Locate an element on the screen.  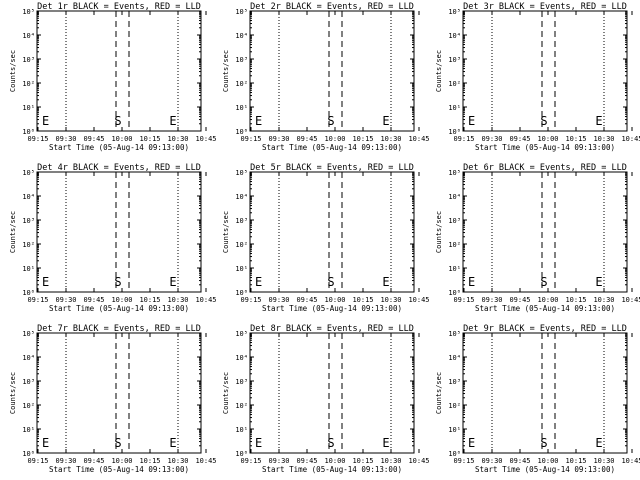
panel-title: Det 8r BLACK = Events, RED = LLD is located at coordinates (332, 329).